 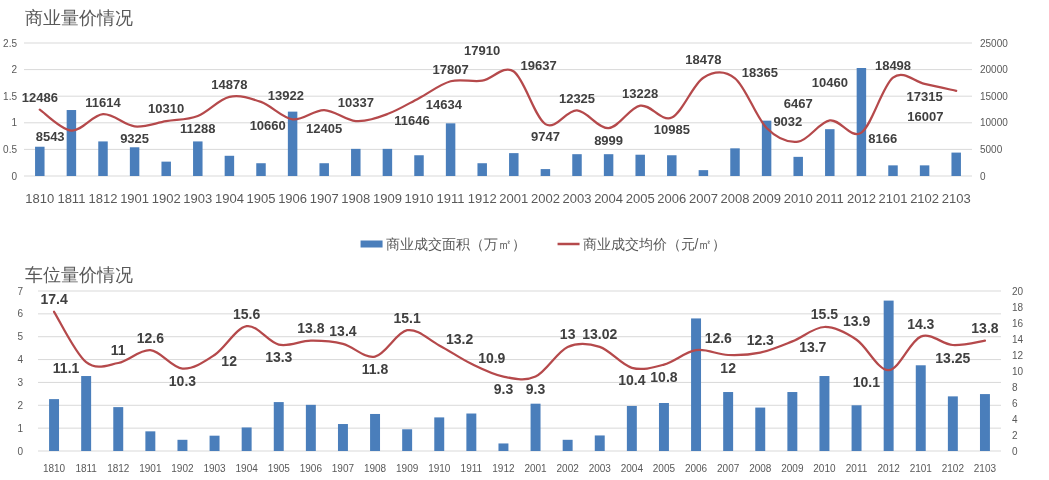 What do you see at coordinates (696, 468) in the screenshot?
I see `x-tick-label: 2006` at bounding box center [696, 468].